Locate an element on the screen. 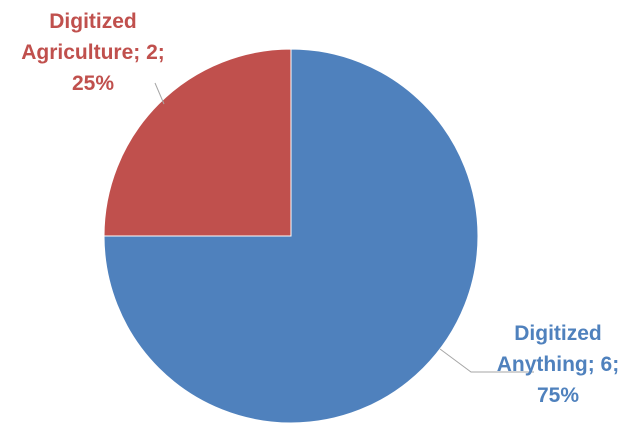 The height and width of the screenshot is (433, 634). data-label: Digitized Agriculture; 2; 25% is located at coordinates (93, 52).